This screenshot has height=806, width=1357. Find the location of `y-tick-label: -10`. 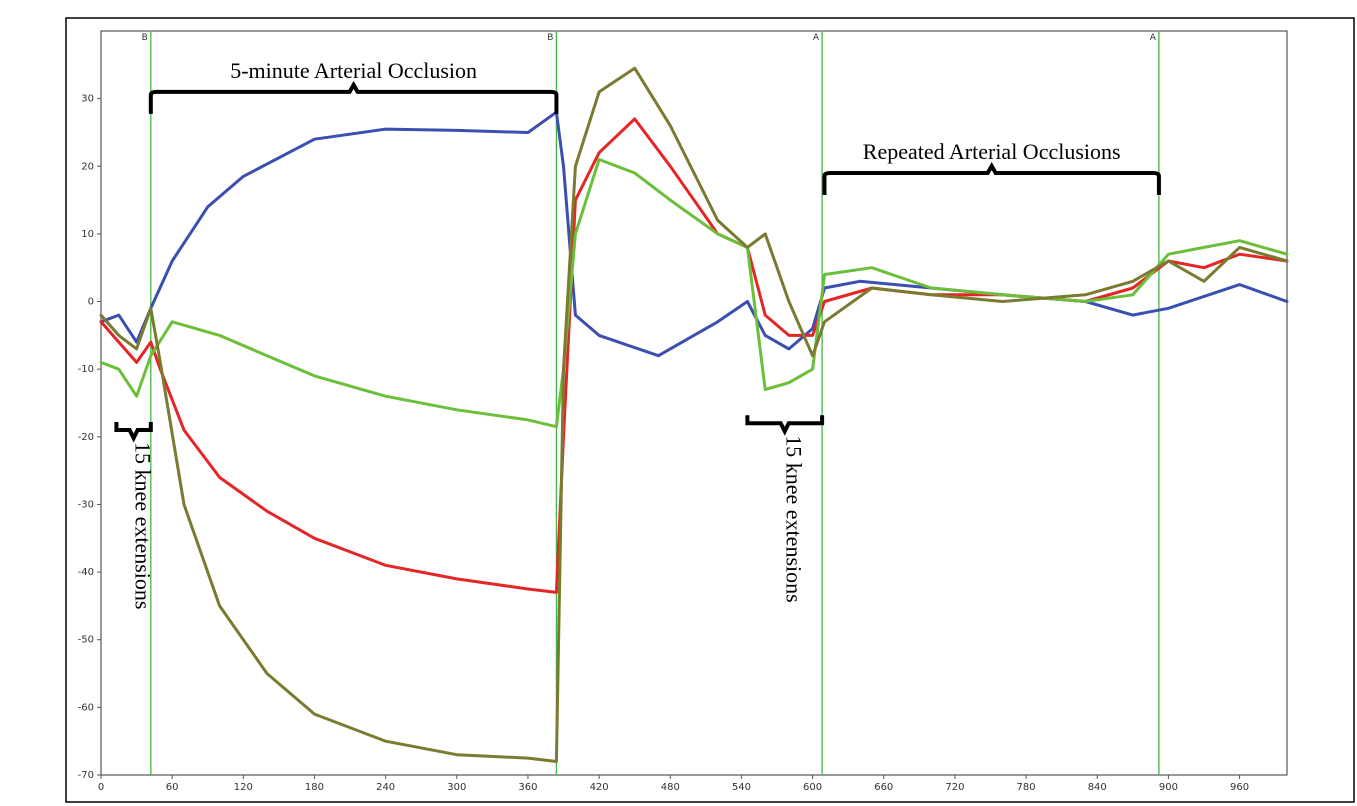

y-tick-label: -10 is located at coordinates (86, 369).